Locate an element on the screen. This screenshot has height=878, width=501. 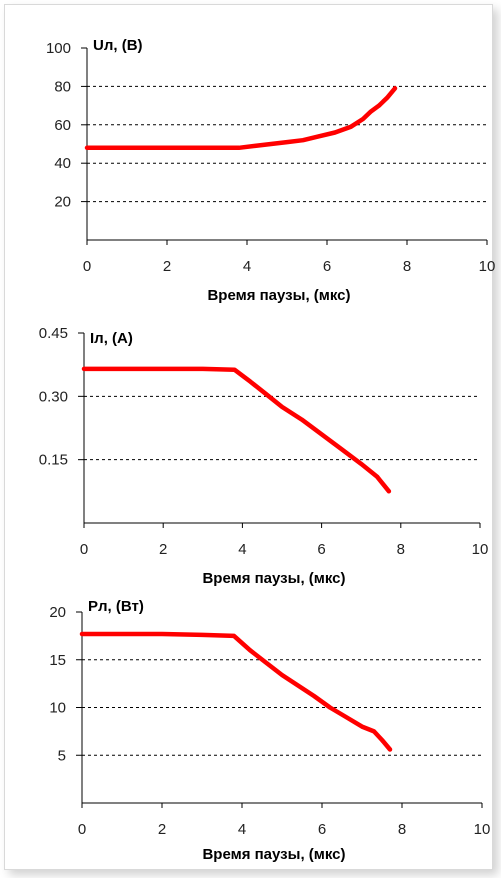
chart-1-x-tick-label: 6 is located at coordinates (321, 549).